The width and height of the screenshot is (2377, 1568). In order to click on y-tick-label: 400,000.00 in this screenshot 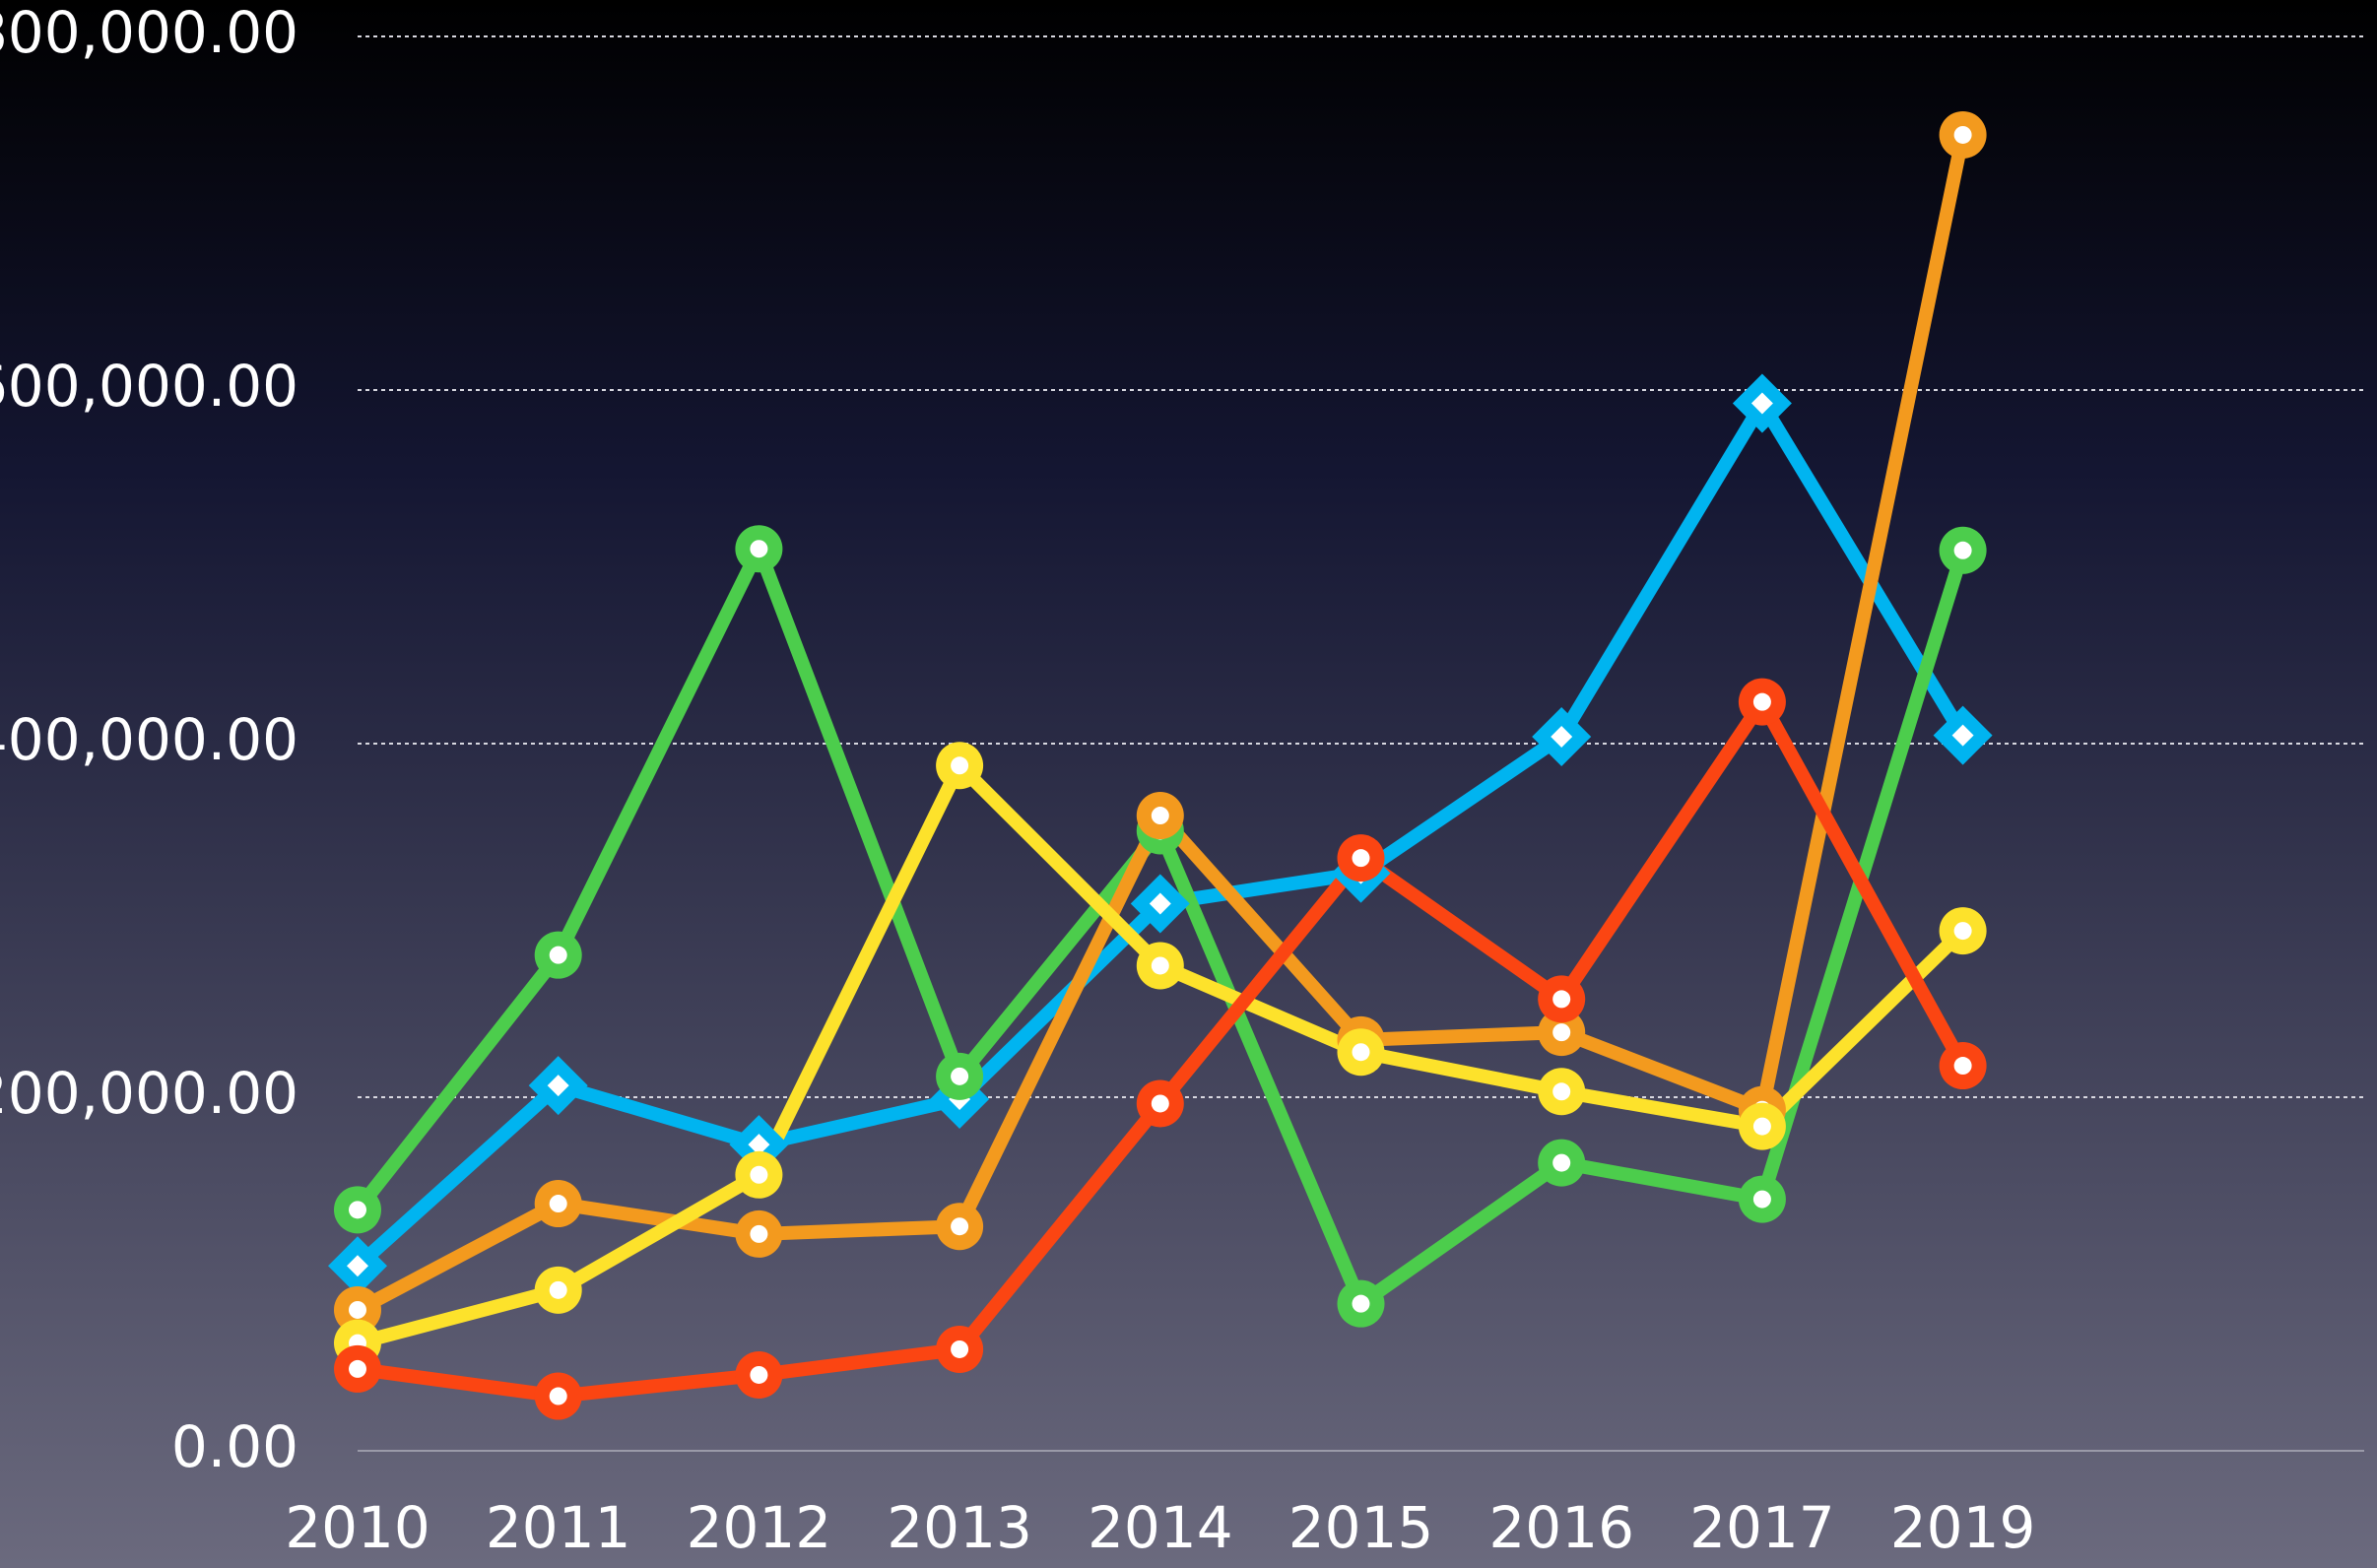, I will do `click(149, 740)`.